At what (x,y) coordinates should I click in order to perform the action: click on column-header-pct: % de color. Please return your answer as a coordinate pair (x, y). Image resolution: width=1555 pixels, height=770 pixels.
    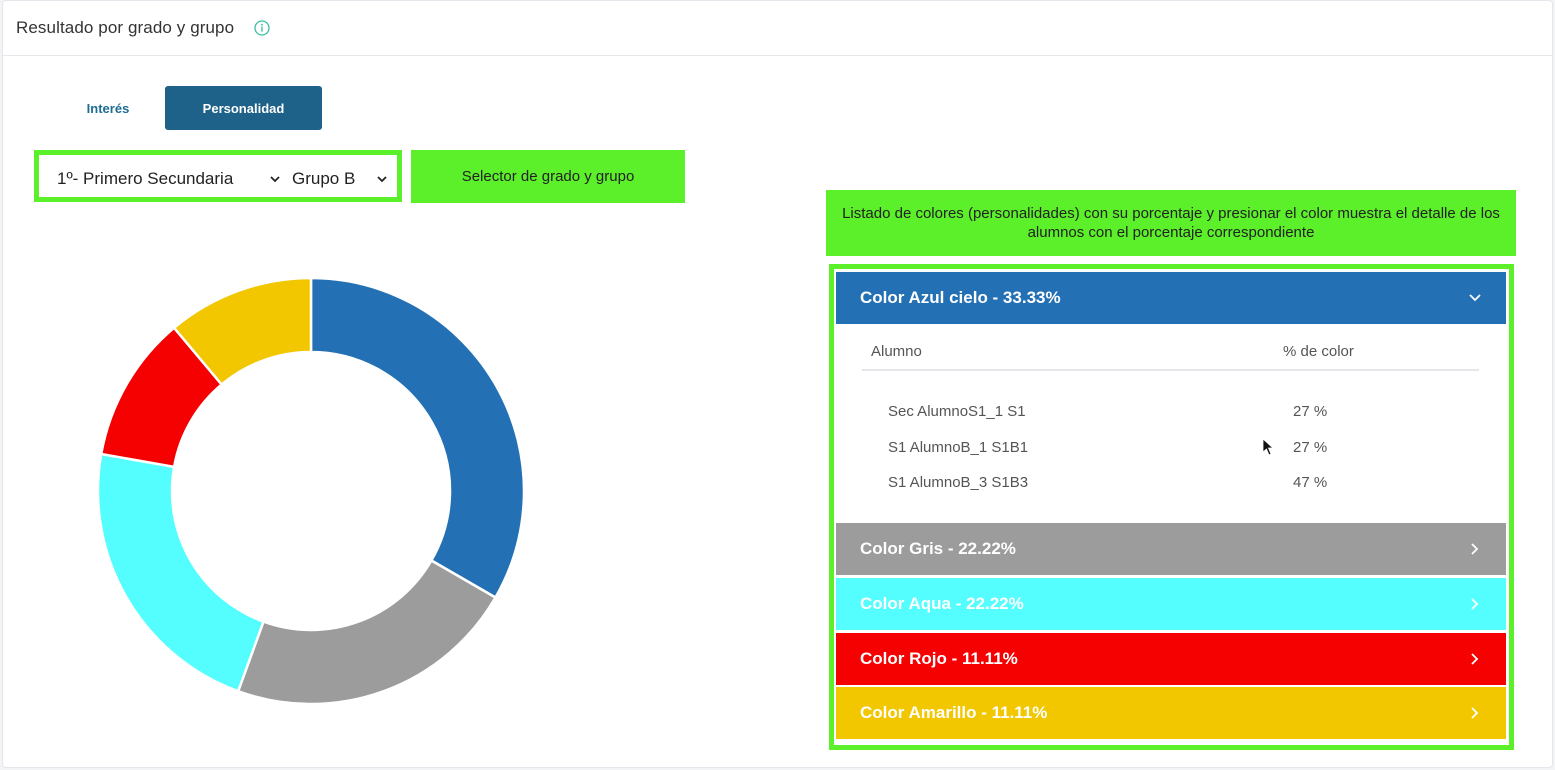
    Looking at the image, I should click on (1318, 351).